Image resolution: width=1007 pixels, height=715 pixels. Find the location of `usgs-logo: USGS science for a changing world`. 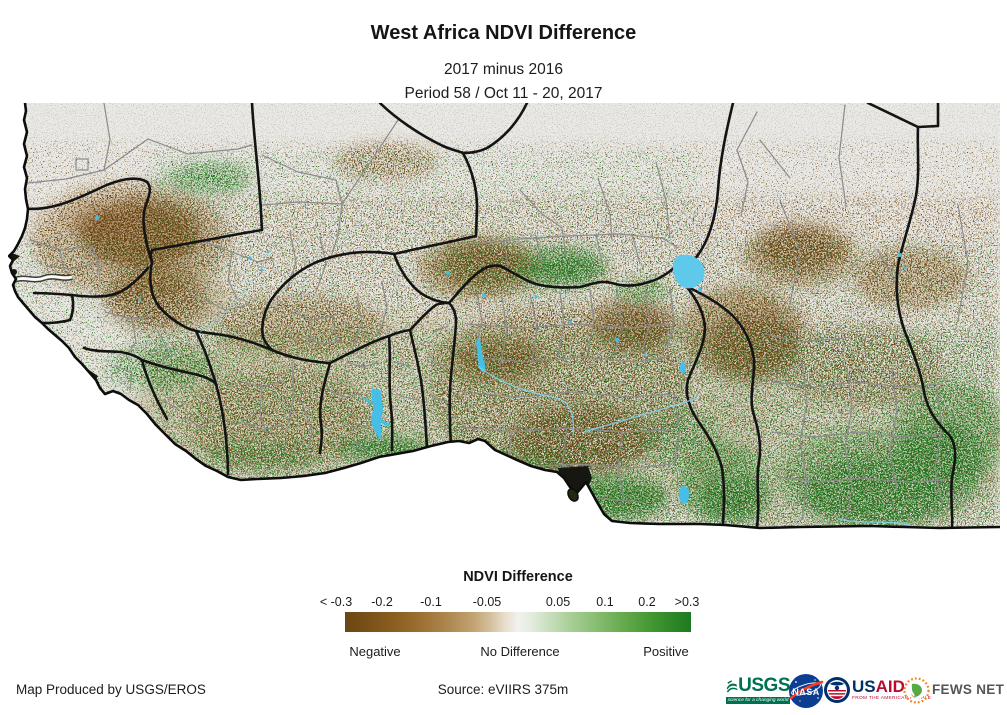

usgs-logo: USGS science for a changing world is located at coordinates (758, 689).